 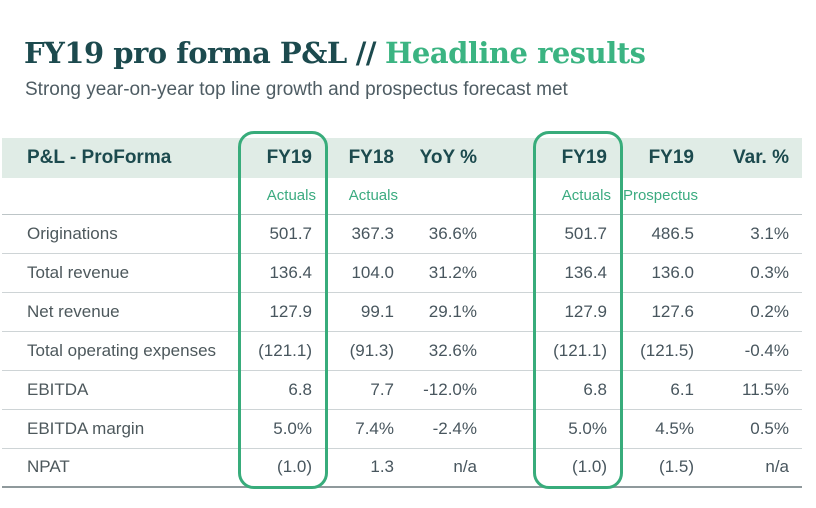 I want to click on cell-fy18: 7.7, so click(x=366, y=390).